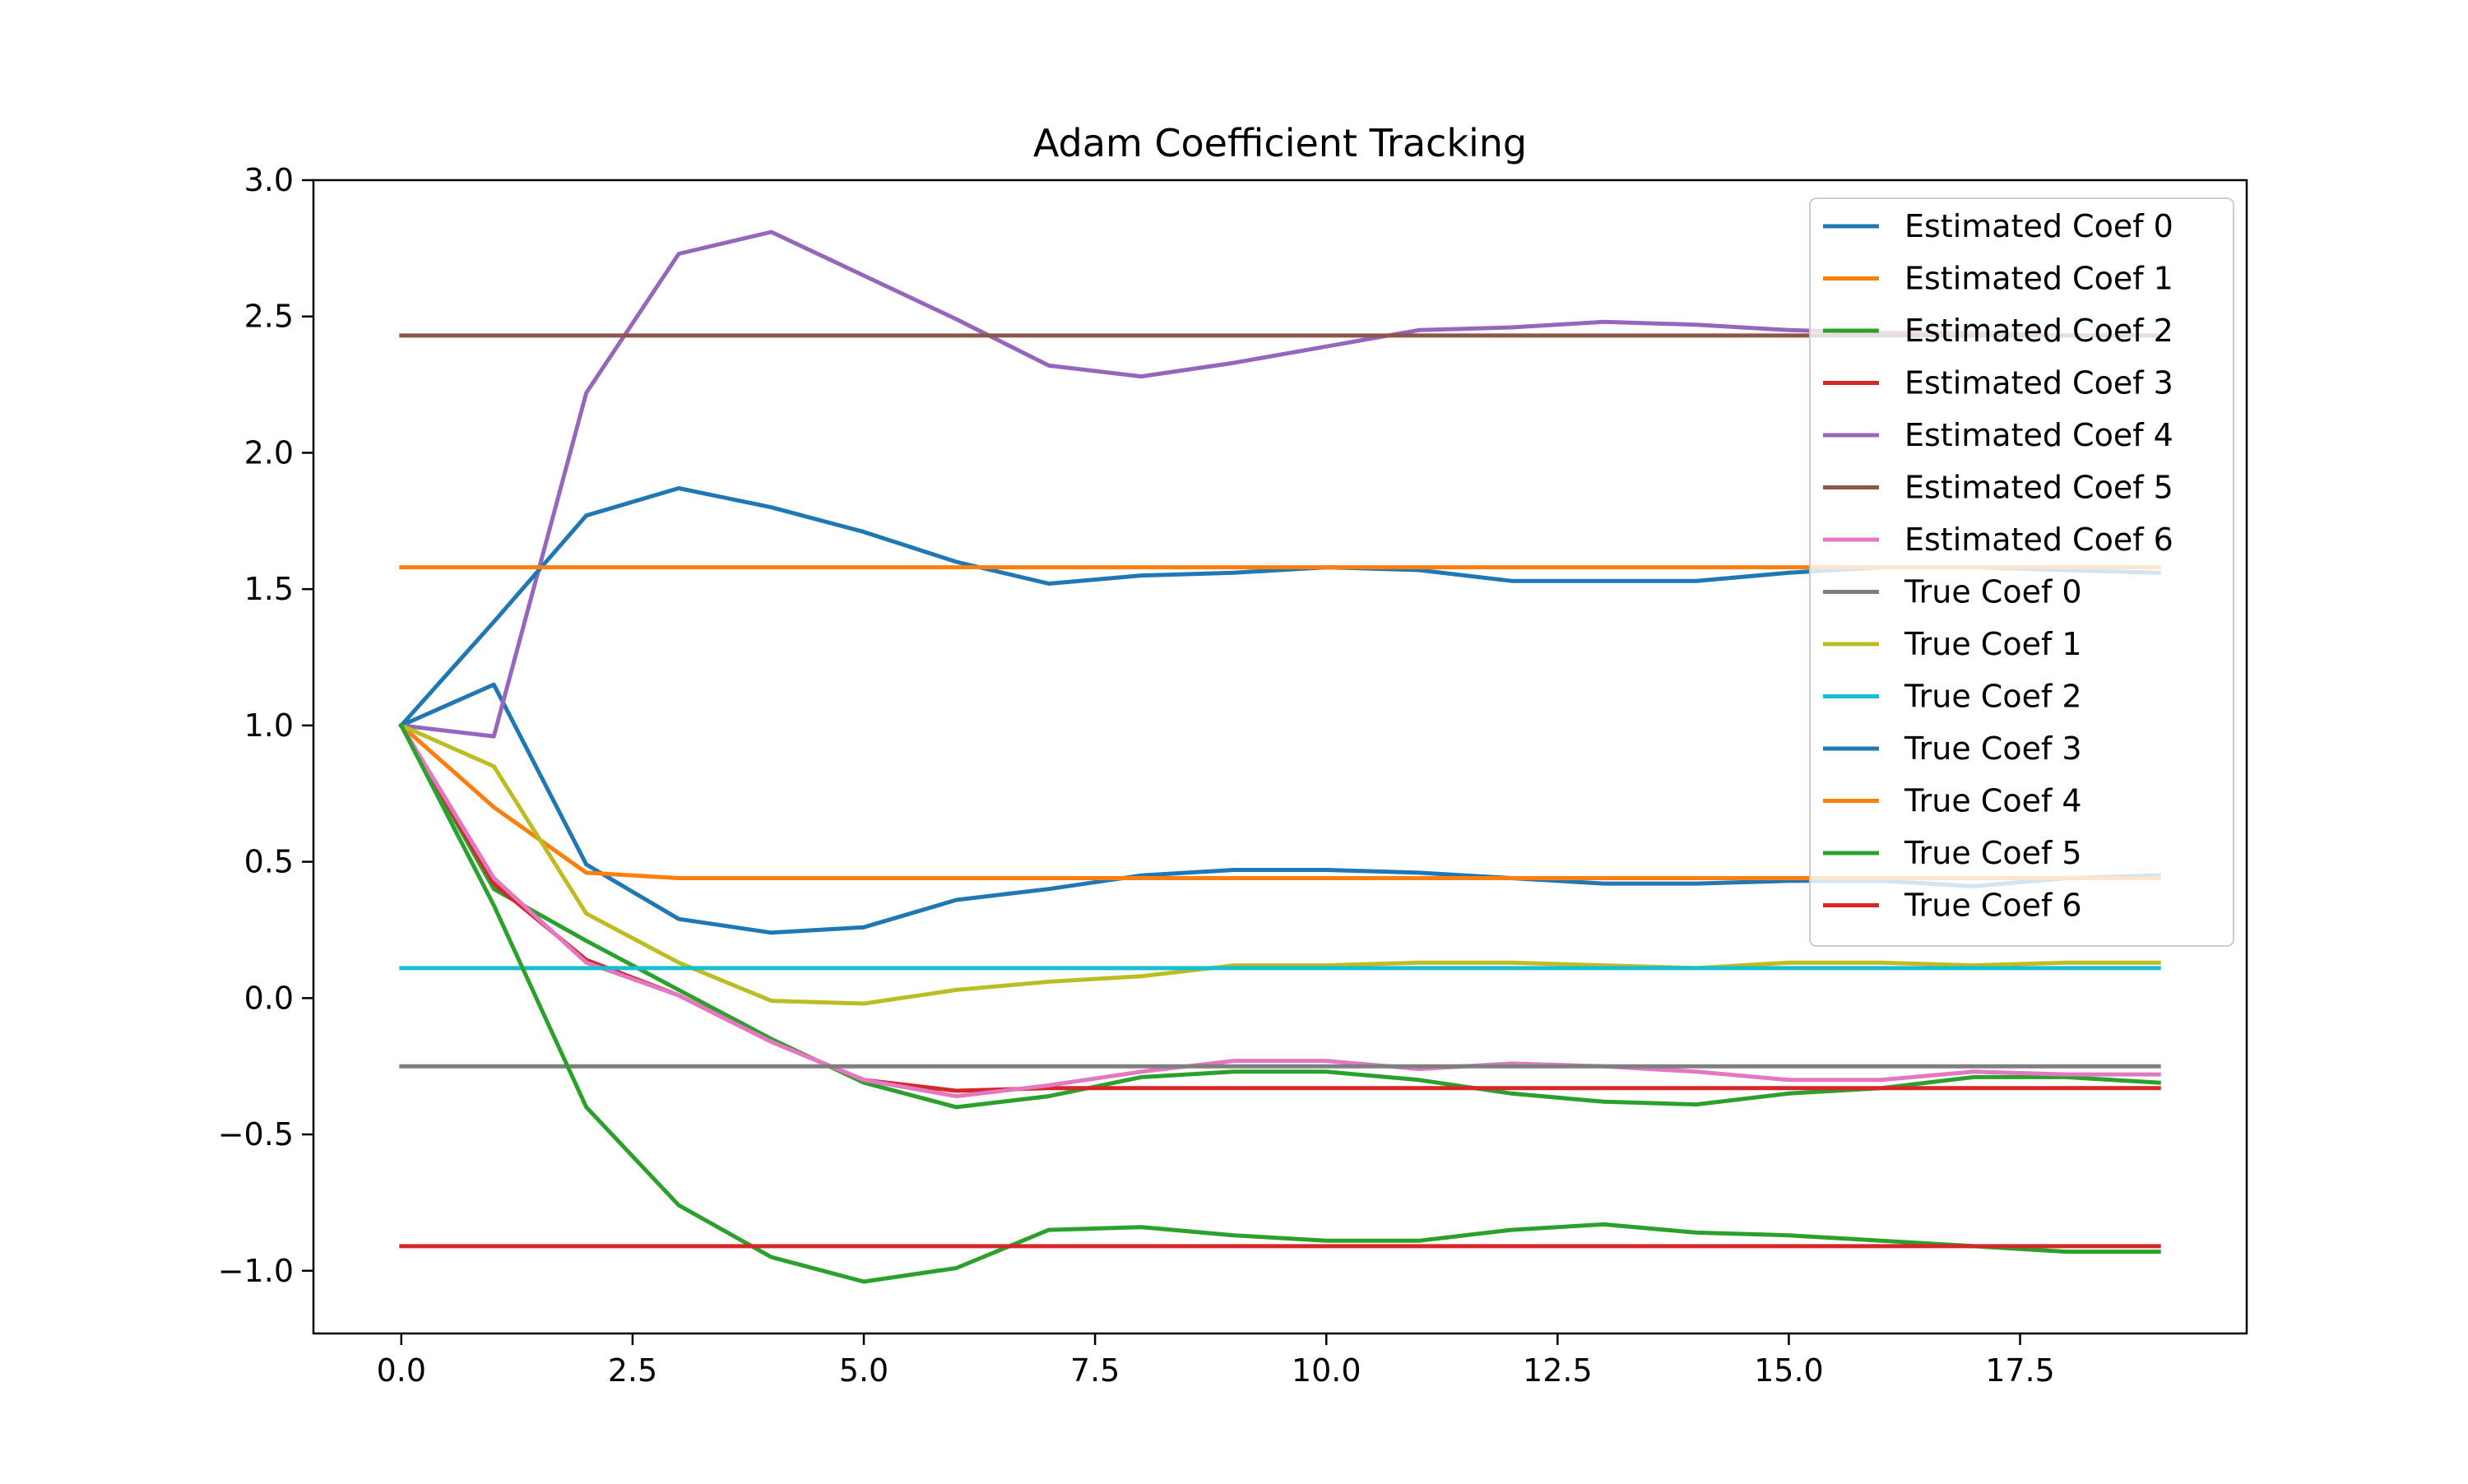 Image resolution: width=2468 pixels, height=1484 pixels. What do you see at coordinates (2038, 540) in the screenshot?
I see `legend-label: Estimated Coef 6` at bounding box center [2038, 540].